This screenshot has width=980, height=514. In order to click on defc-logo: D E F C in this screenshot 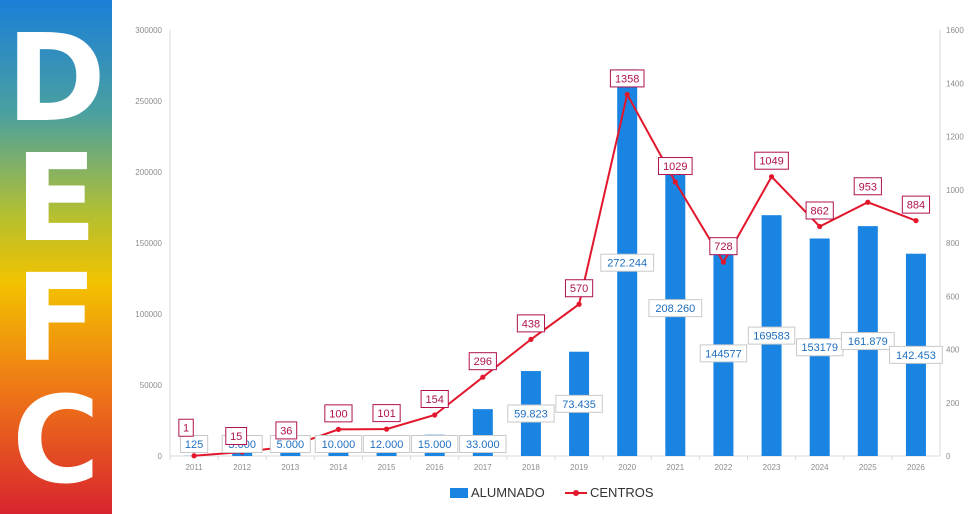, I will do `click(56, 257)`.